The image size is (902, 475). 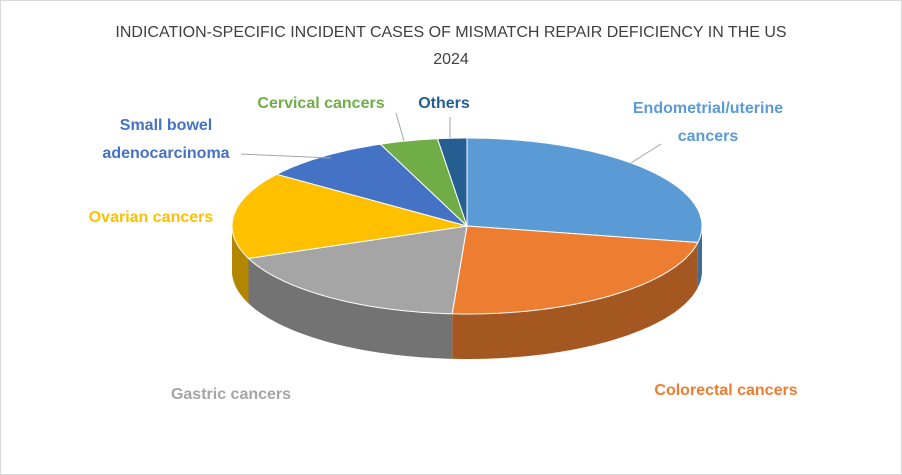 What do you see at coordinates (726, 390) in the screenshot?
I see `slice-label: Colorectal cancers` at bounding box center [726, 390].